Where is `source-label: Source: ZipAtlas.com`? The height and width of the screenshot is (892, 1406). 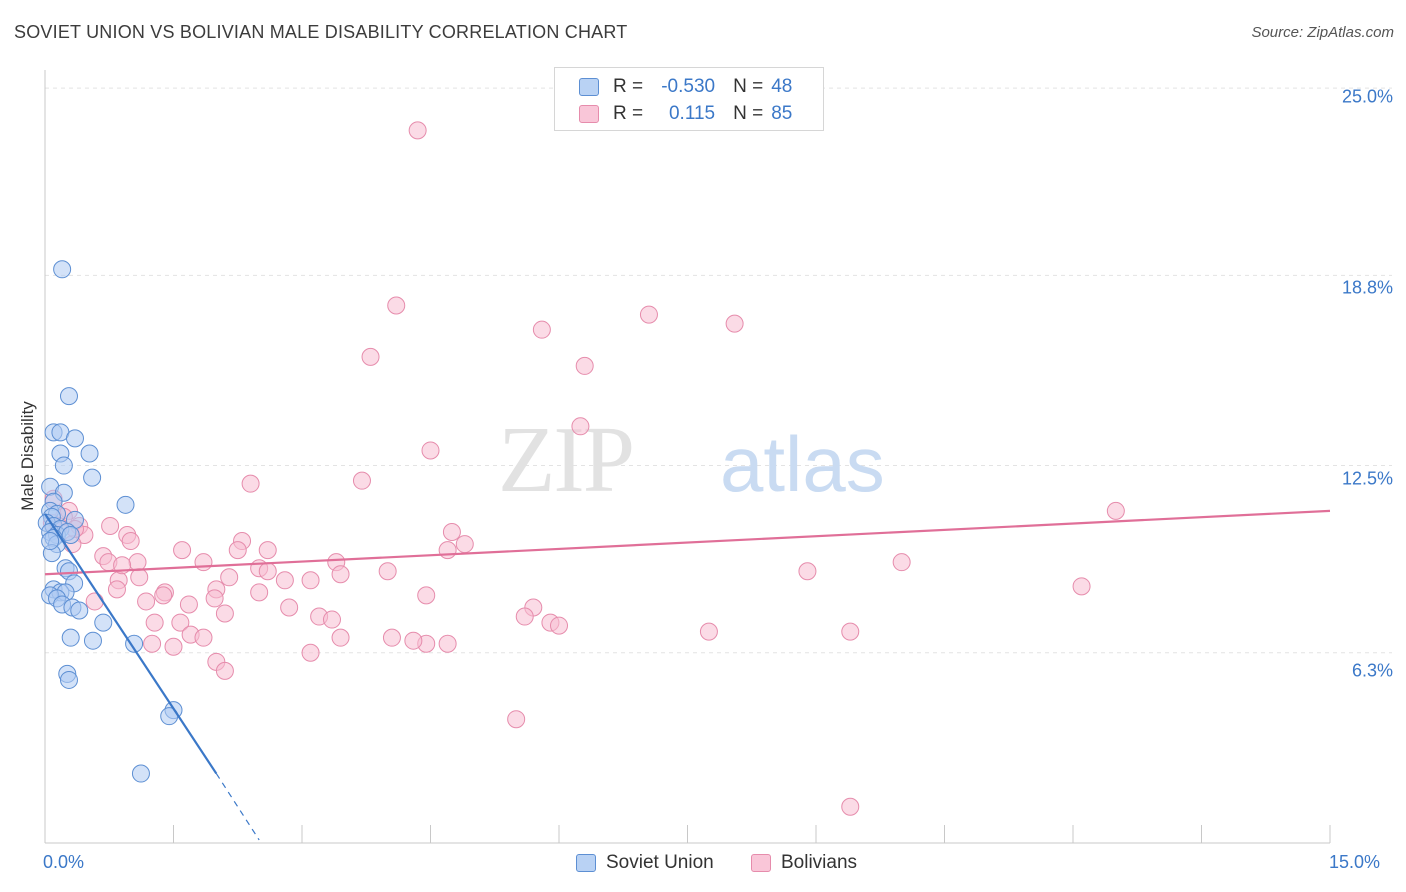 source-label: Source: ZipAtlas.com is located at coordinates (1322, 32).